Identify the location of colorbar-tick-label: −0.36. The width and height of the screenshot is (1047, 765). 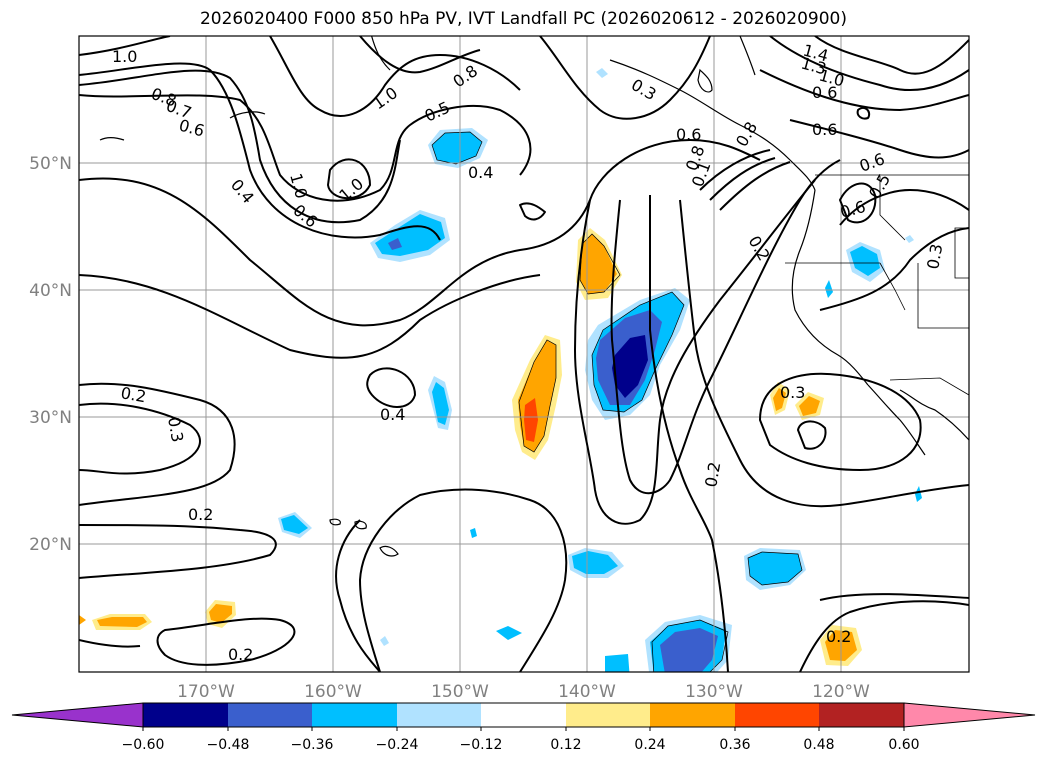
(312, 745).